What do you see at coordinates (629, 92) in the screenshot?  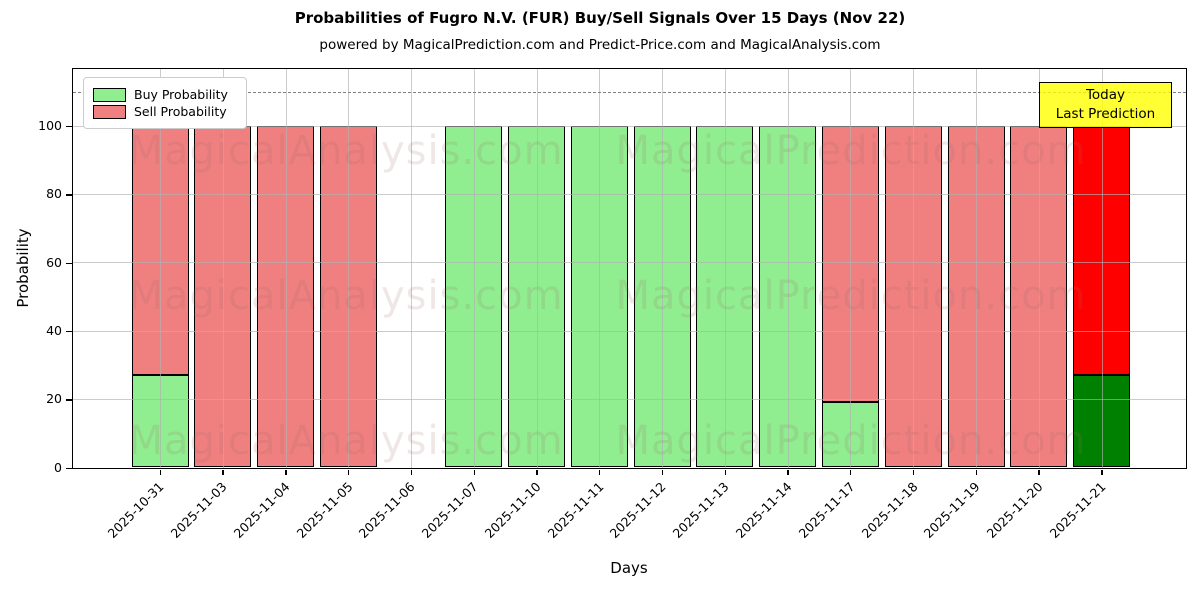 I see `threshold-dashed-line` at bounding box center [629, 92].